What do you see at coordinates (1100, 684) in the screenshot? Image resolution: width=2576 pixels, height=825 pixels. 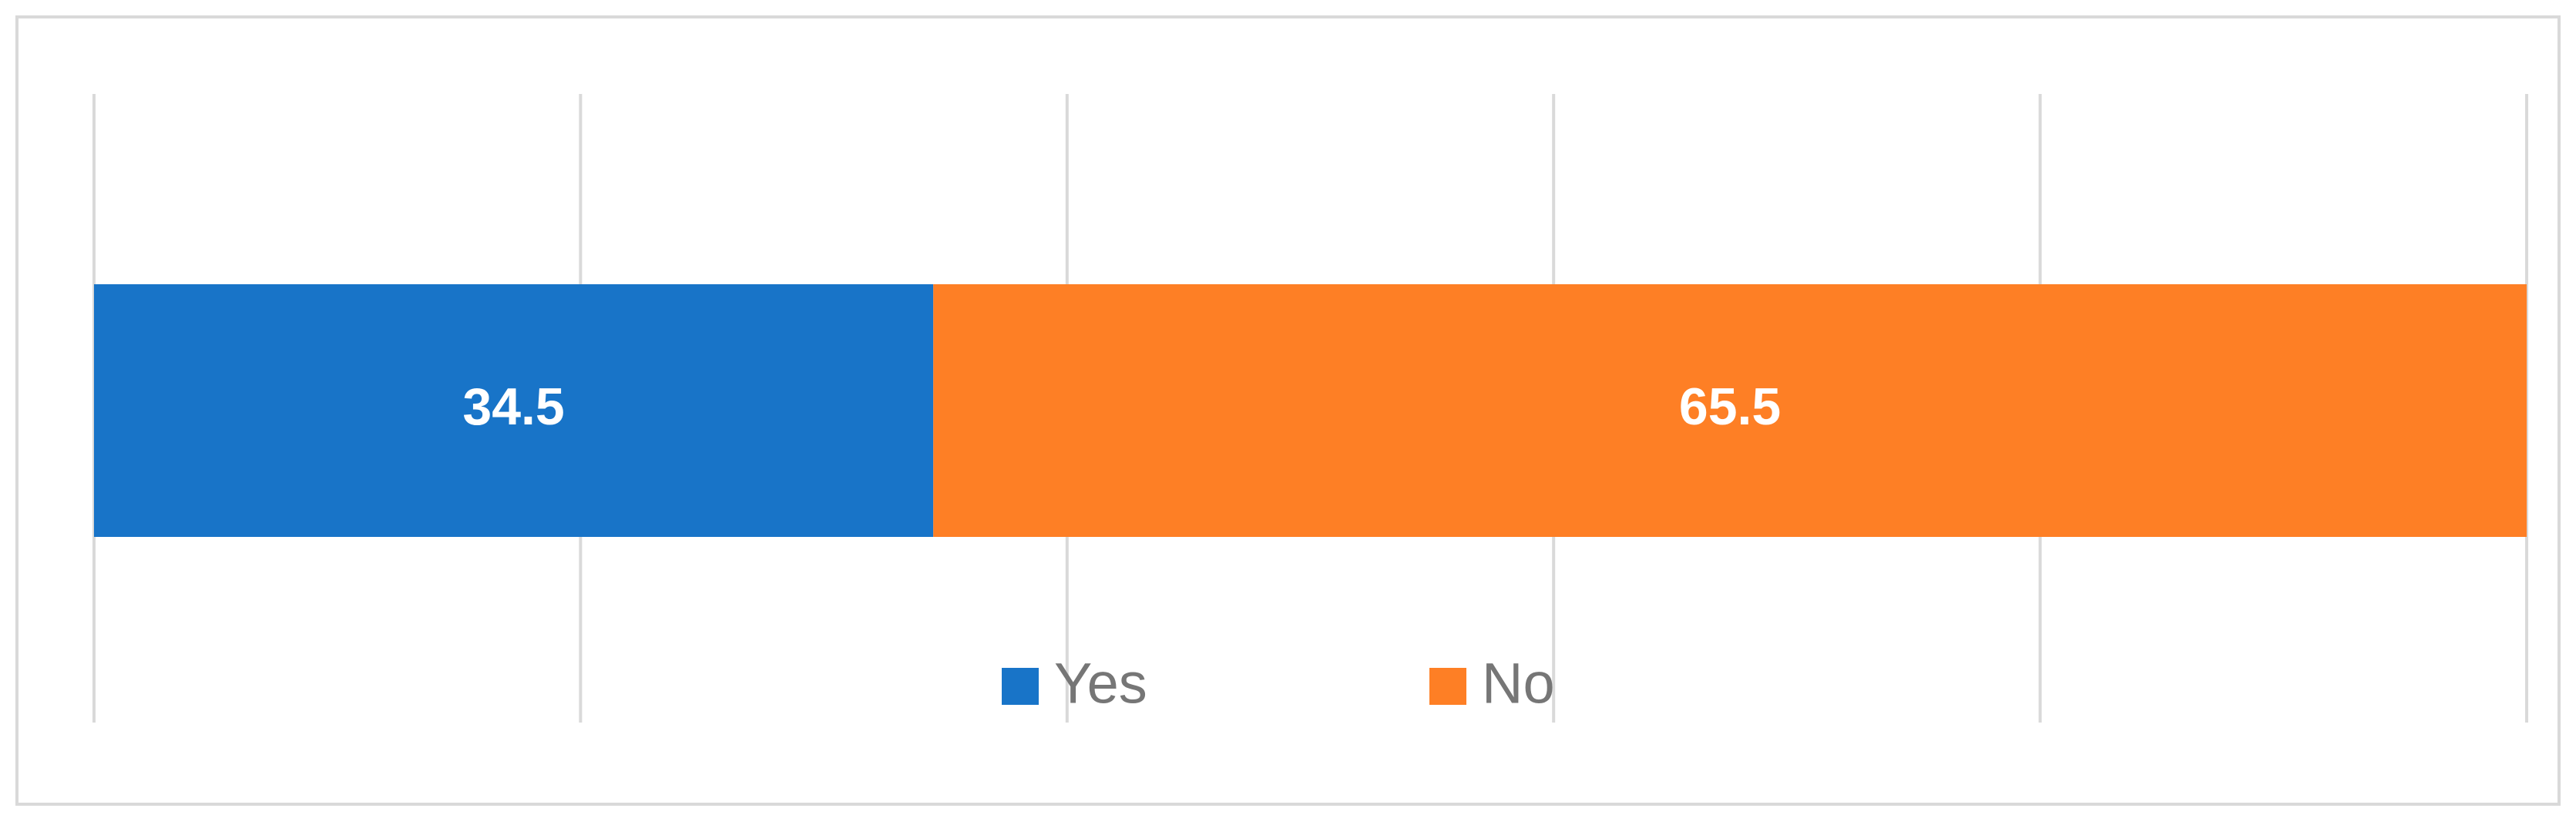 I see `legend-label: Yes` at bounding box center [1100, 684].